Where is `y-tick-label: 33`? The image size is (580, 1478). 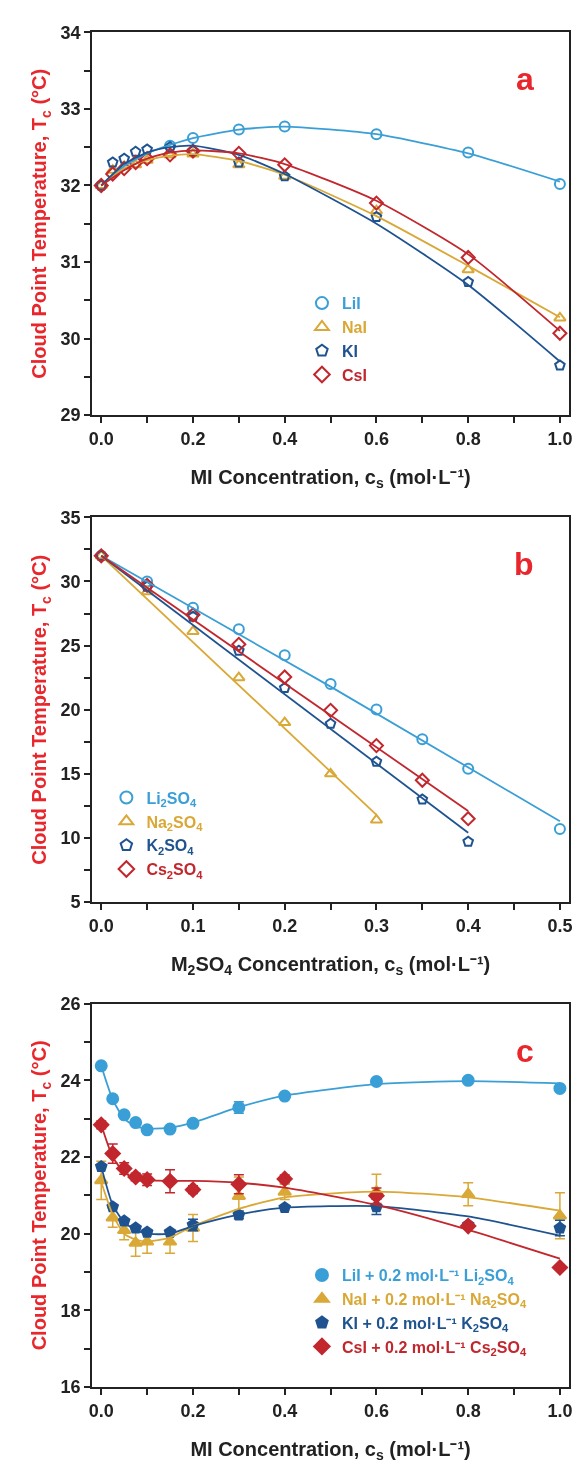
y-tick-label: 33 is located at coordinates (70, 109).